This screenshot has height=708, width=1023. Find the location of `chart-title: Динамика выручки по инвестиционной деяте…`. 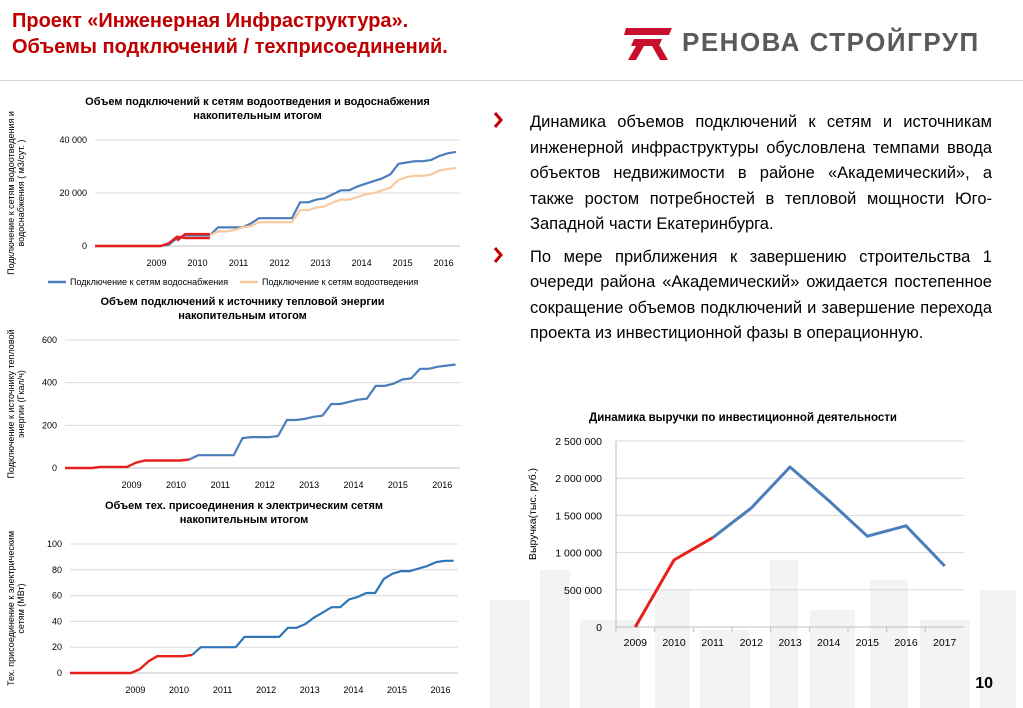

chart-title: Динамика выручки по инвестиционной деяте… is located at coordinates (743, 418).